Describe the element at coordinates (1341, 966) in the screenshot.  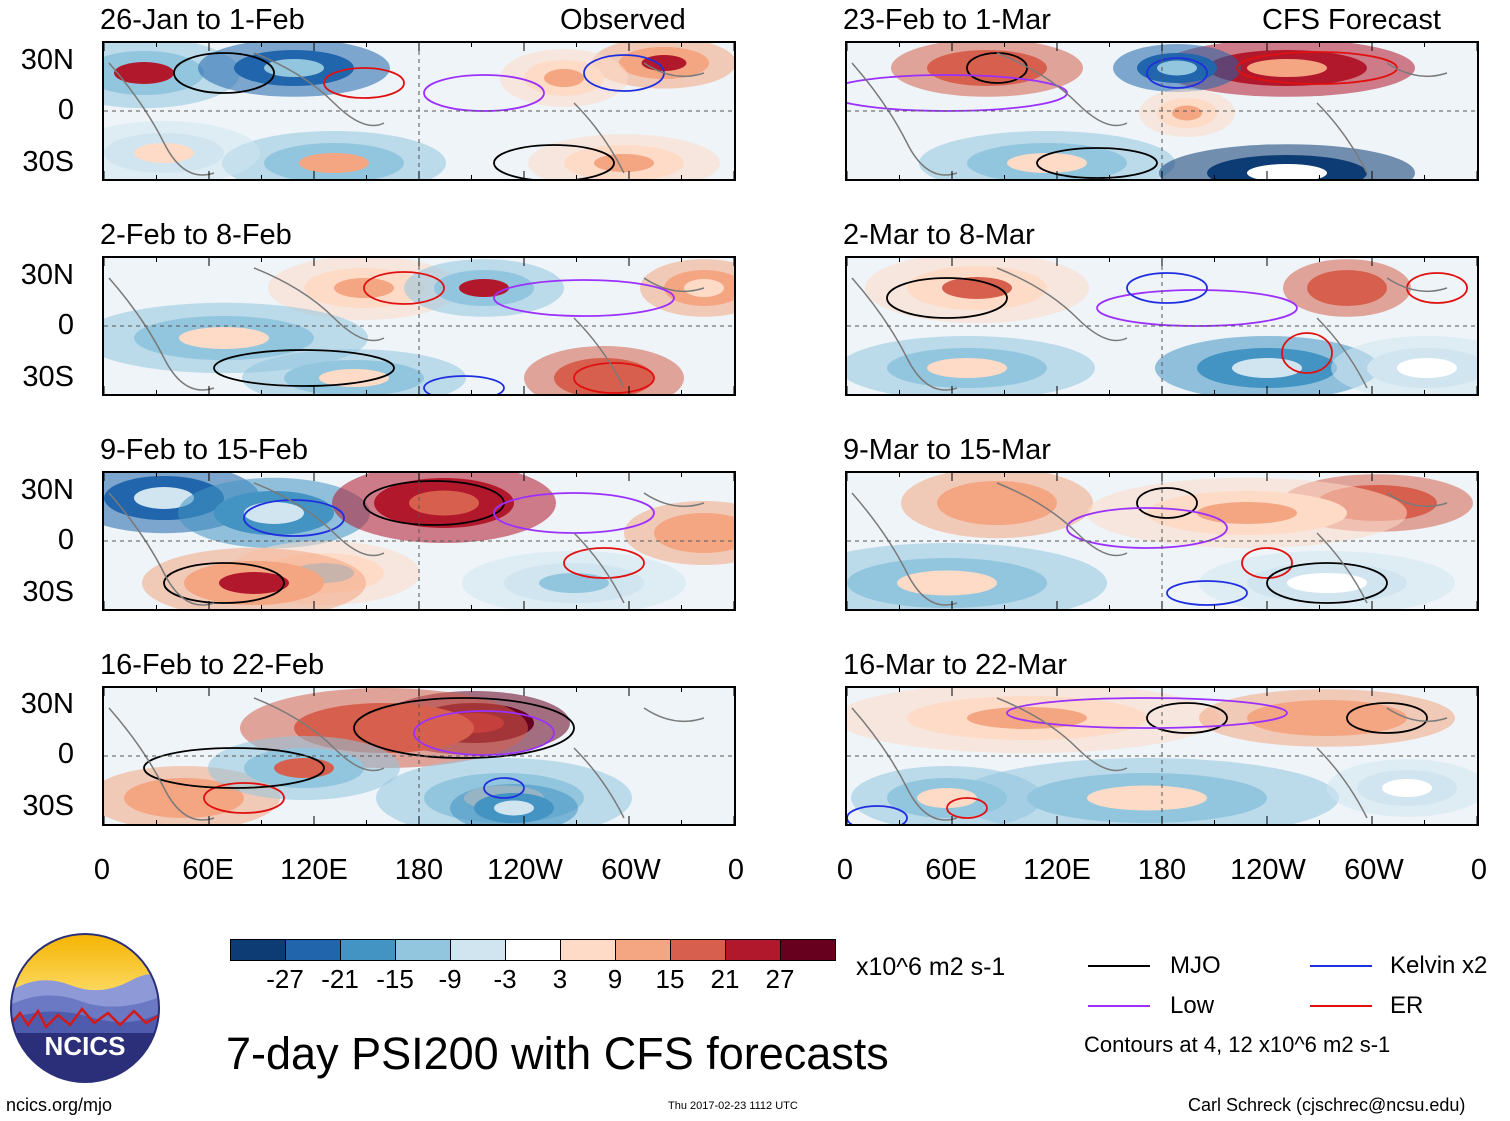
I see `legend-line-kelvin` at that location.